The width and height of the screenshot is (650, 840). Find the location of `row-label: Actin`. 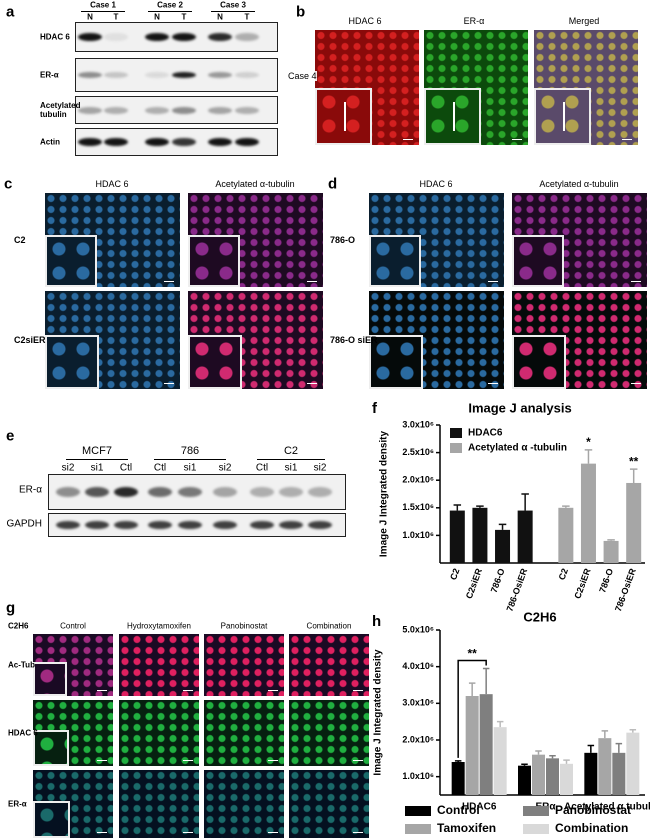

row-label: Actin is located at coordinates (50, 142).